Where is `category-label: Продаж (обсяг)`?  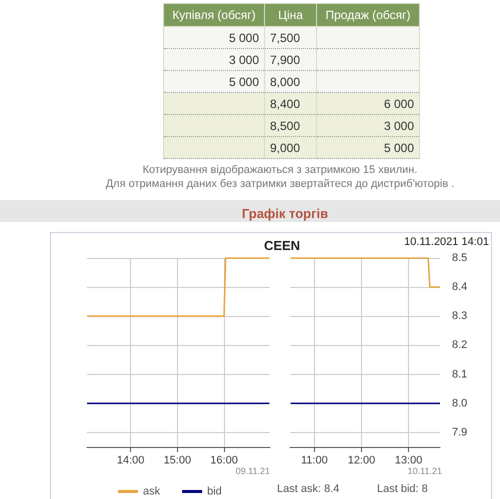 category-label: Продаж (обсяг) is located at coordinates (368, 15).